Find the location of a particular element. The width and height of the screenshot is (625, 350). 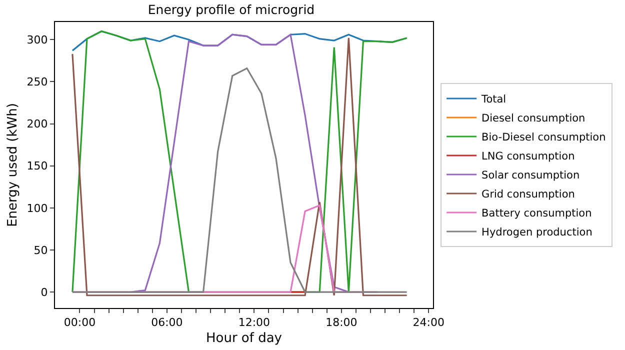

x-tick-label: 18:00 is located at coordinates (342, 323).